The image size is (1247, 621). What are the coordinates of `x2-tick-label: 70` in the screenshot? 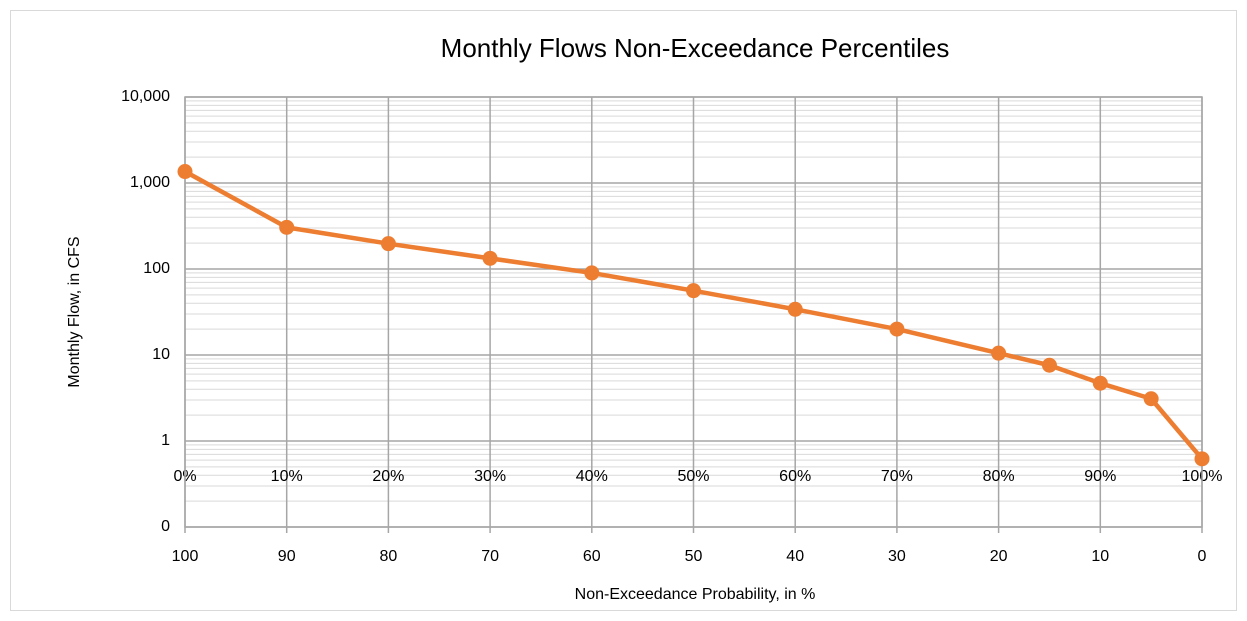 It's located at (490, 556).